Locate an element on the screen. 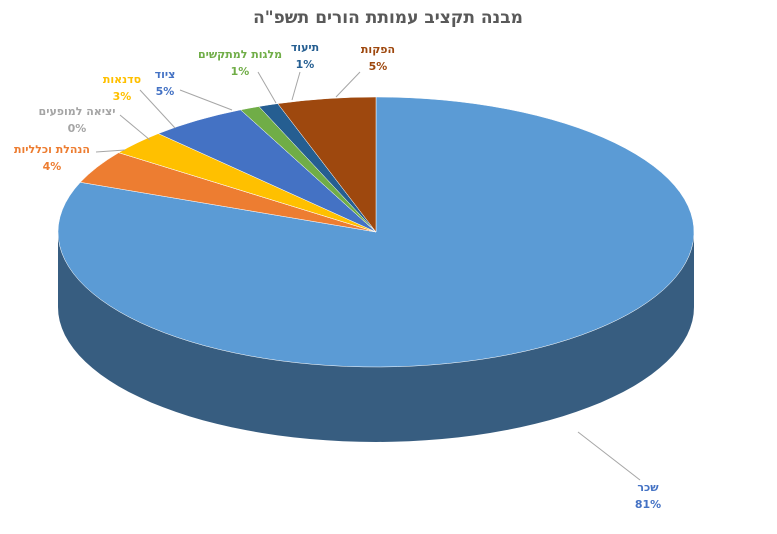 The image size is (777, 534). data-label-name: הפקות is located at coordinates (378, 49).